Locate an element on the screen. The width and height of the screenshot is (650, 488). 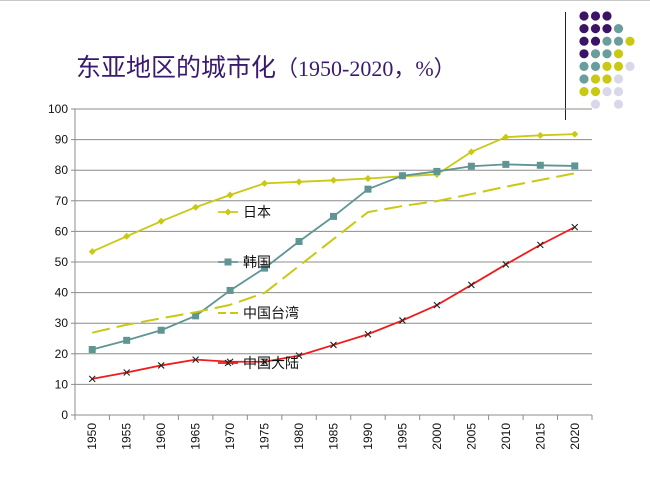
legend-label: 中国台湾 is located at coordinates (271, 313).